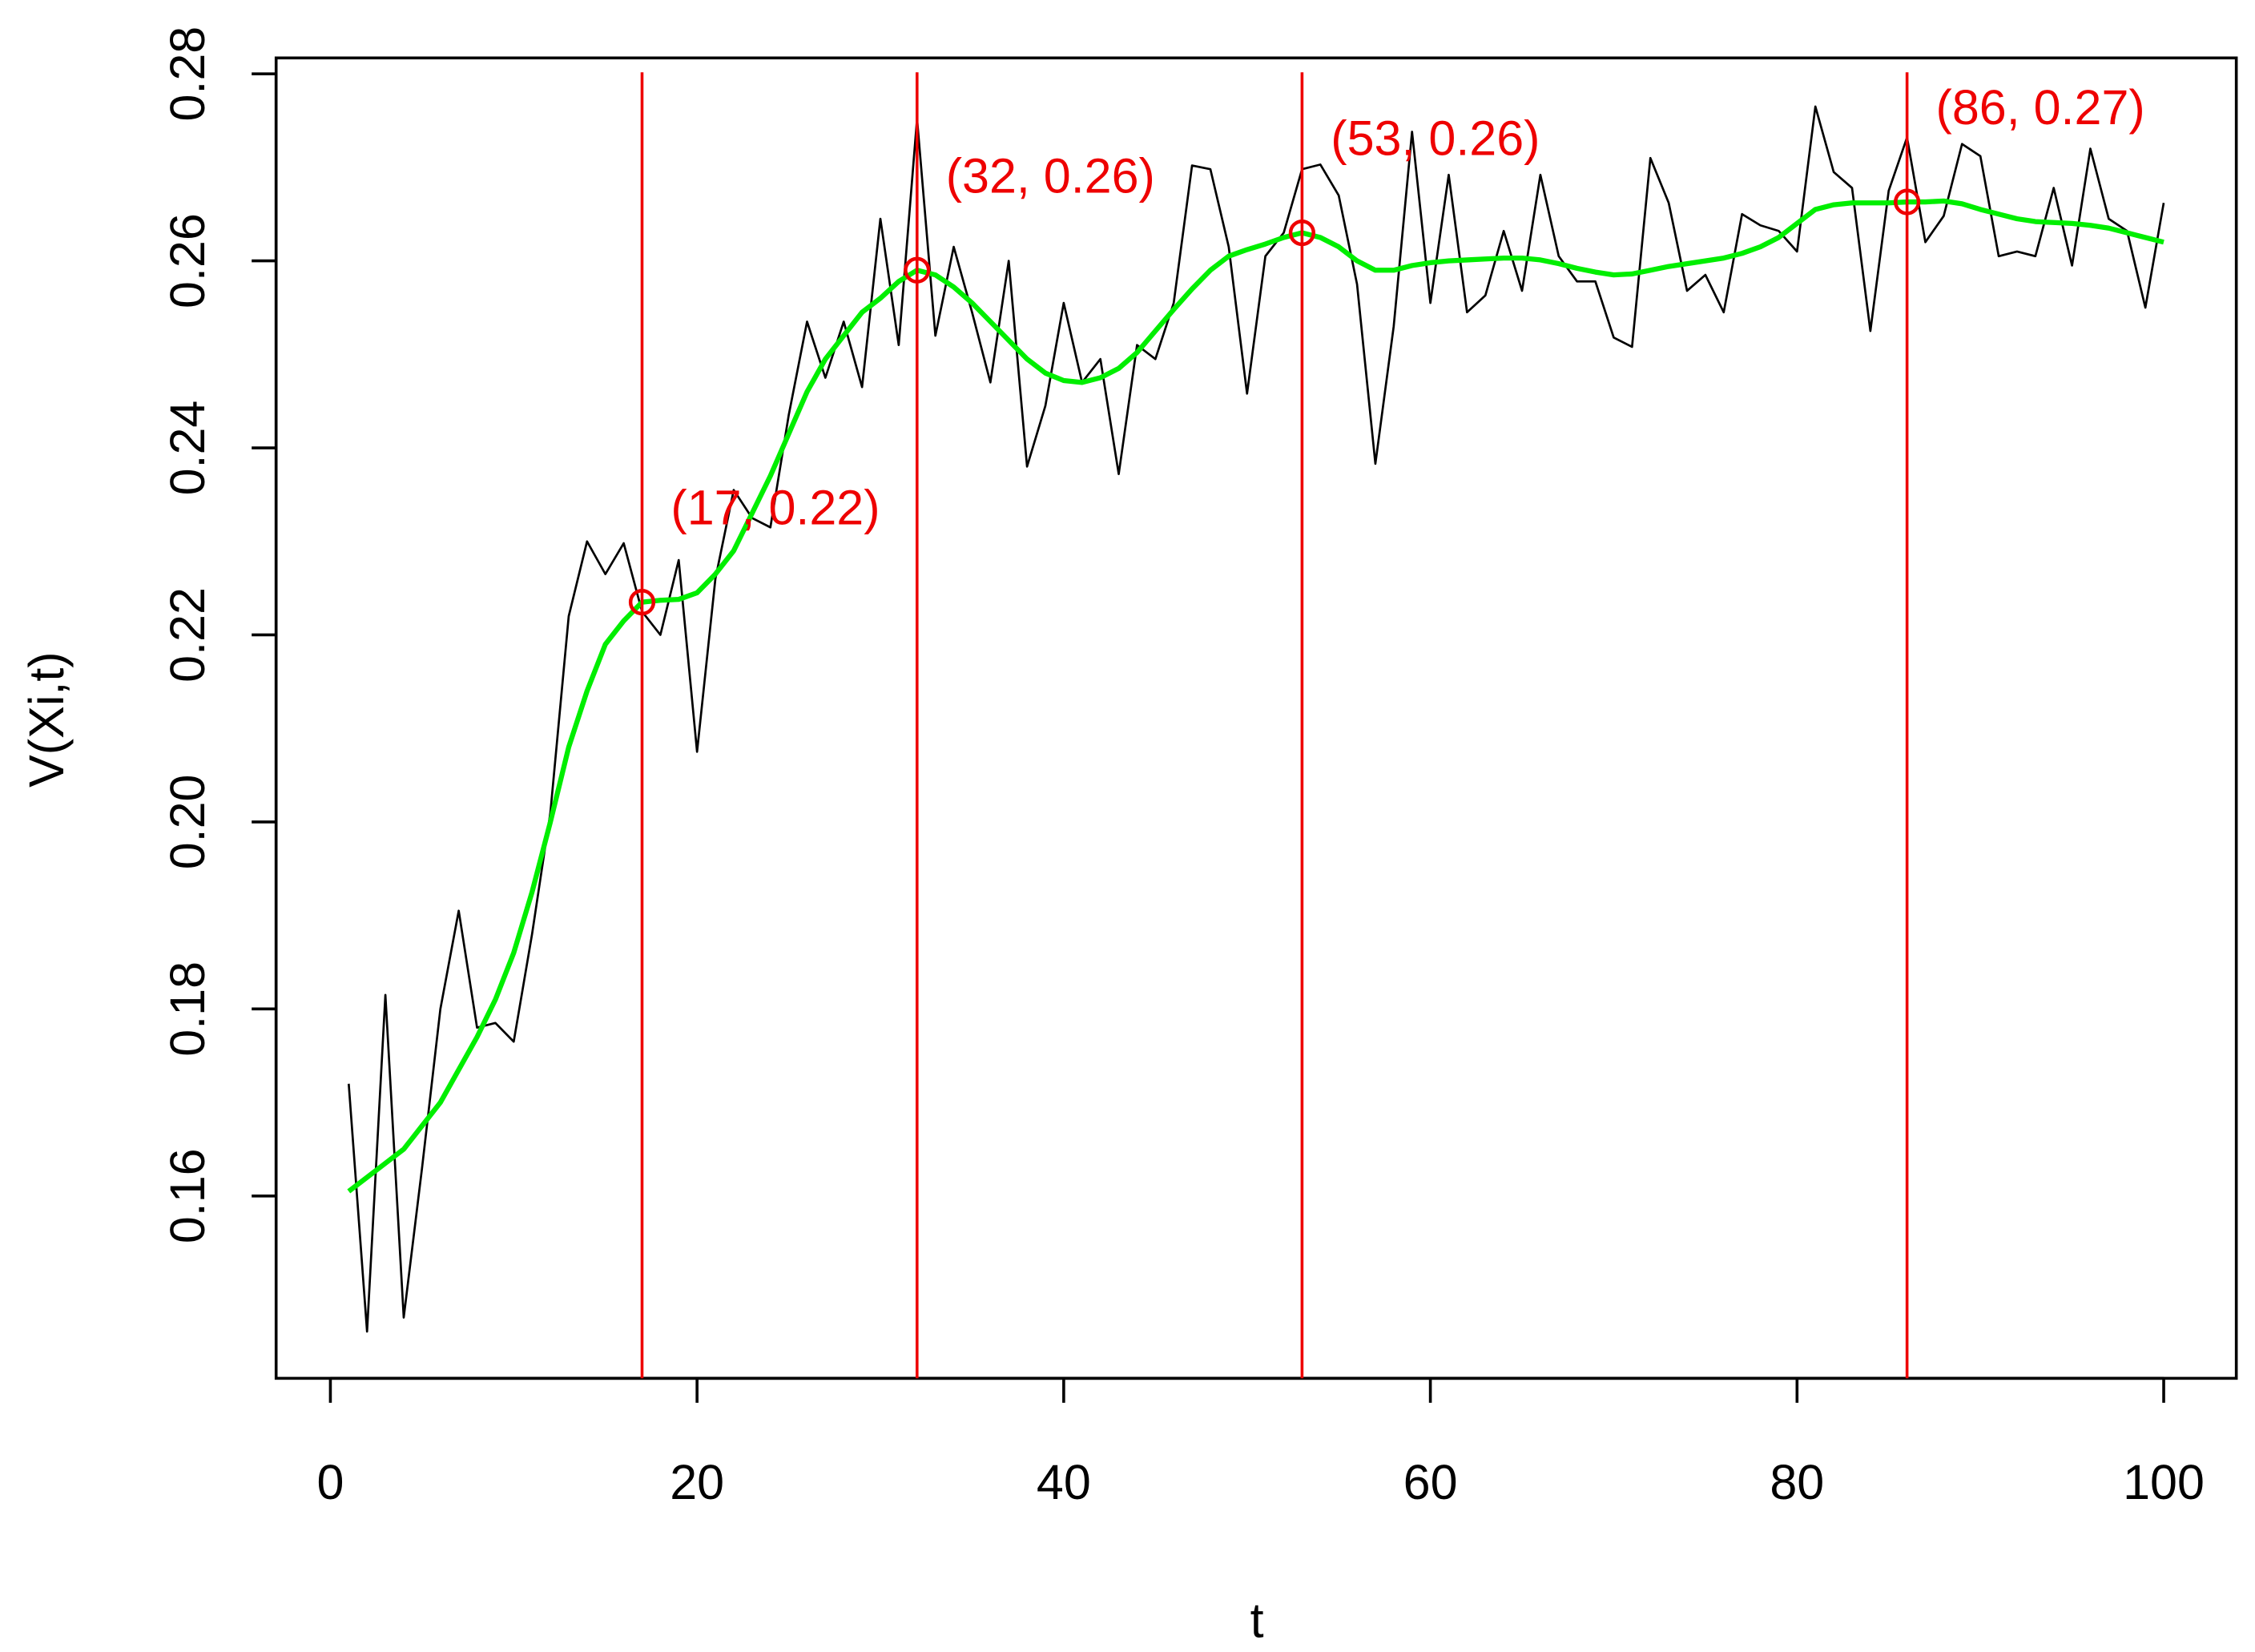 The height and width of the screenshot is (1652, 2255). I want to click on x-tick-label: 40, so click(1064, 1482).